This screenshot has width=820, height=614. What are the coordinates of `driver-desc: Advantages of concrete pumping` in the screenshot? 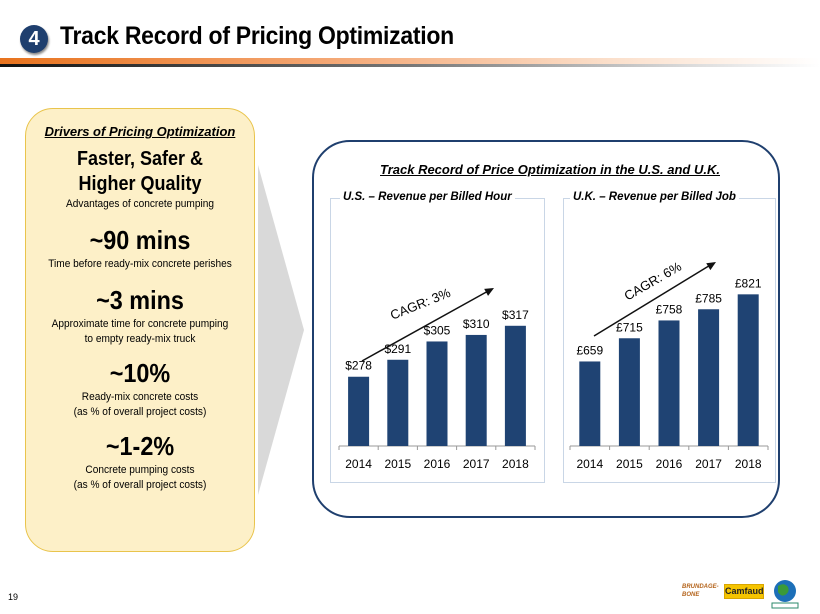 It's located at (140, 204).